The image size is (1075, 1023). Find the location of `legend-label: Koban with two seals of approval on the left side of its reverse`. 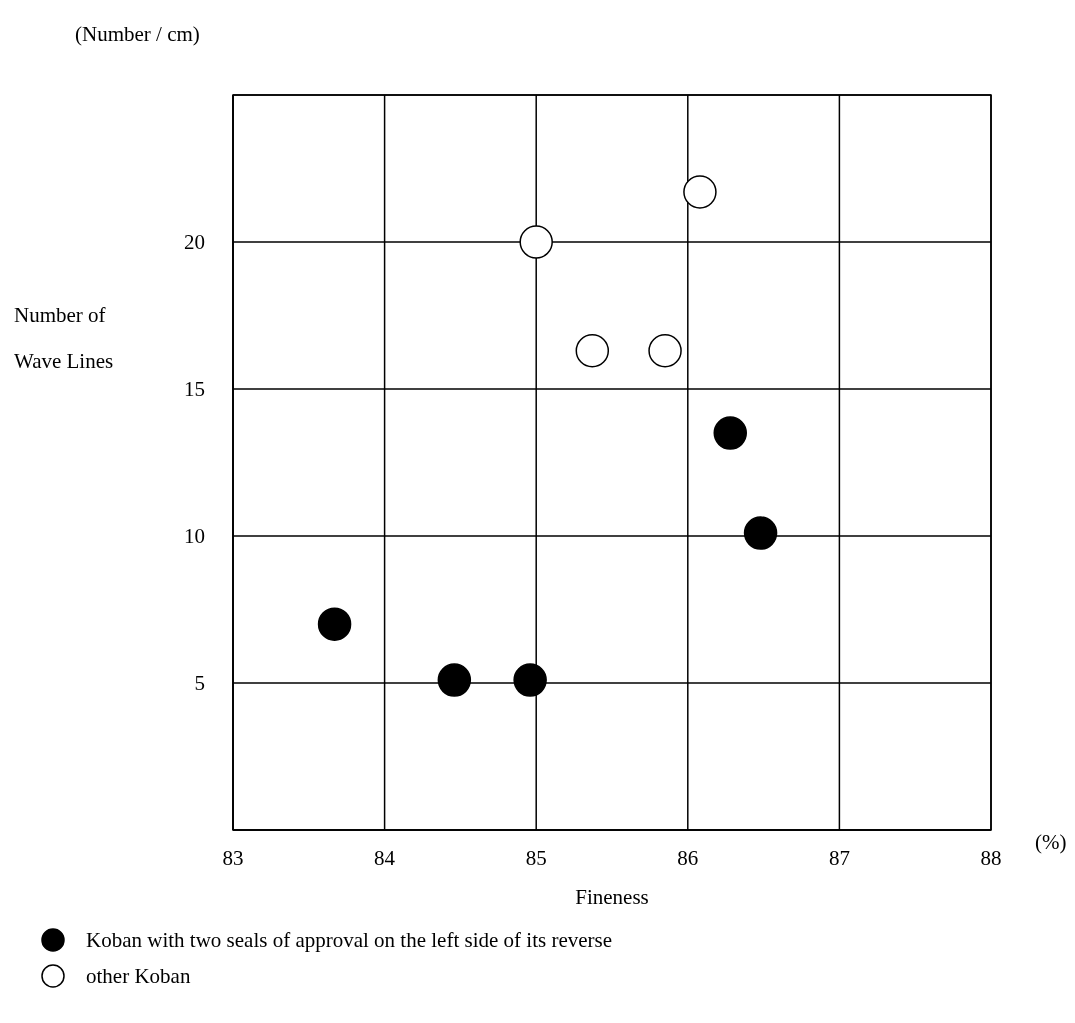

legend-label: Koban with two seals of approval on the left side of its reverse is located at coordinates (349, 940).